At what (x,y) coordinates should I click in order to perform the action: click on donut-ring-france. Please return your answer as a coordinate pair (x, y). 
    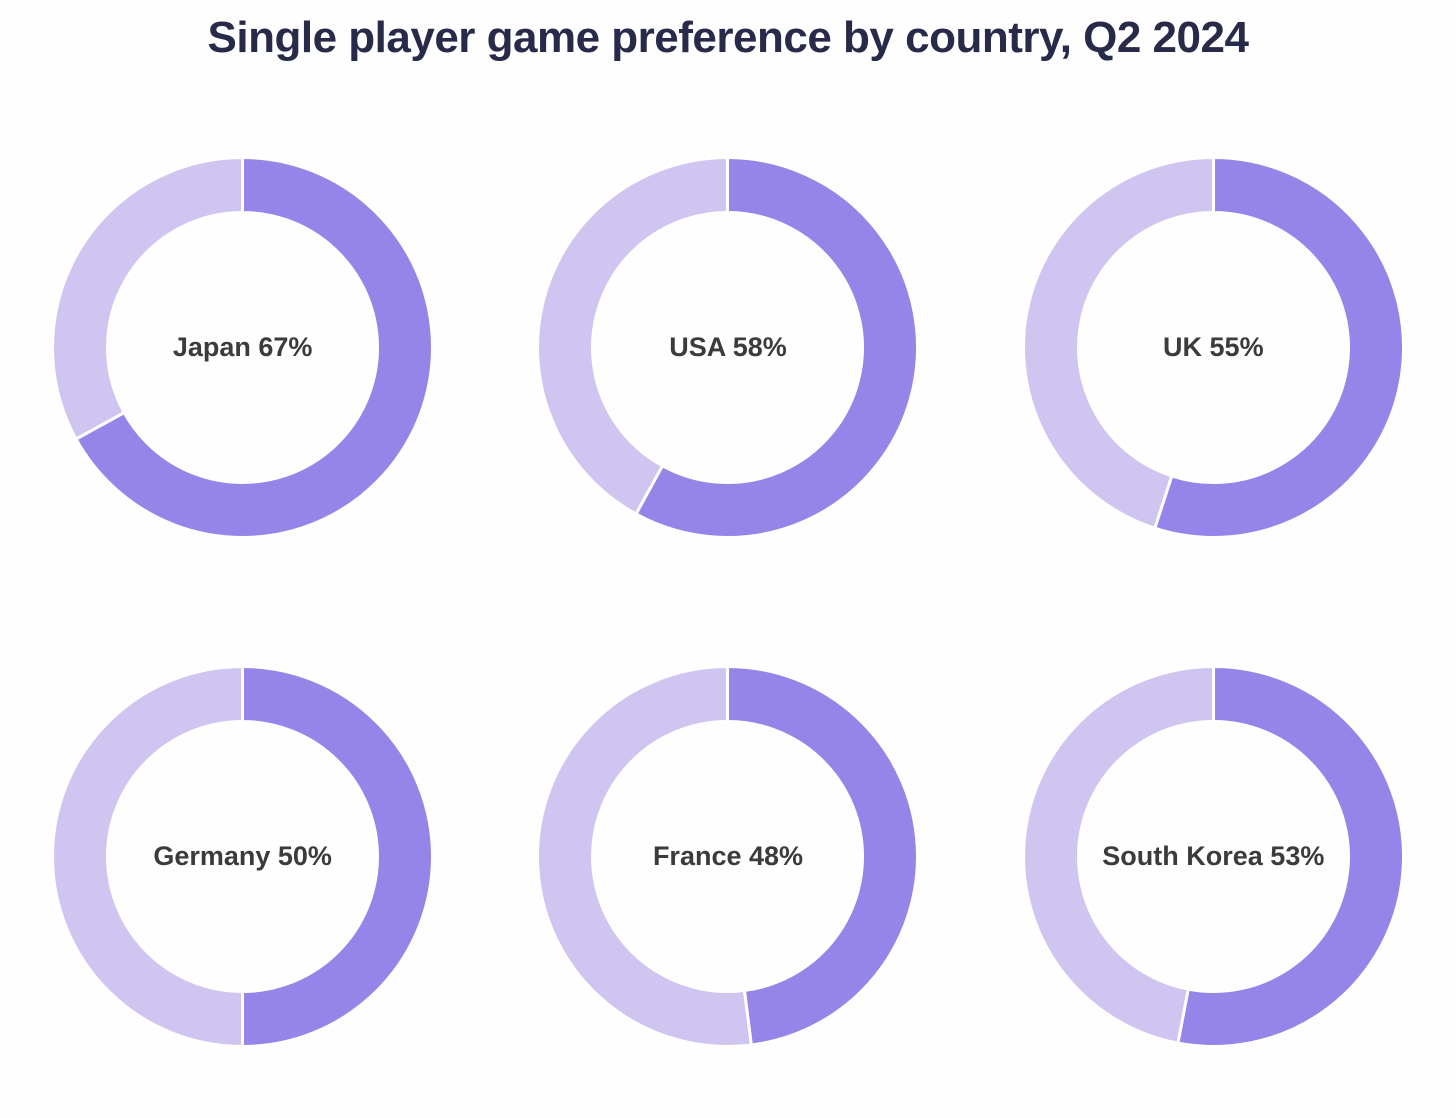
    Looking at the image, I should click on (728, 856).